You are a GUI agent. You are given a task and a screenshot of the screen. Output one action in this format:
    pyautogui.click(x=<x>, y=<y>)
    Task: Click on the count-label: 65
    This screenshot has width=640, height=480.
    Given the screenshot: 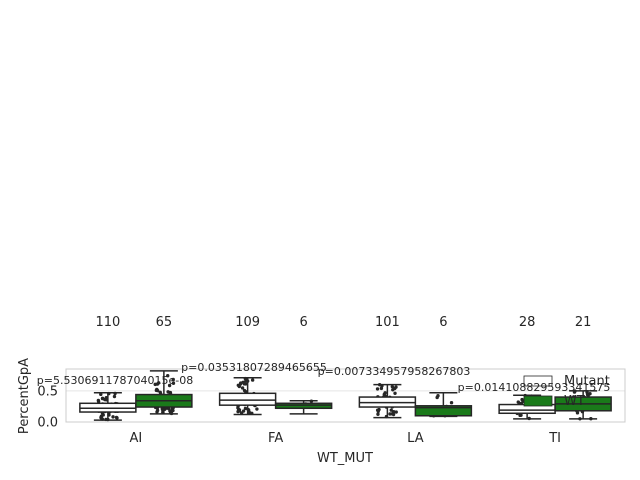 What is the action you would take?
    pyautogui.click(x=164, y=322)
    